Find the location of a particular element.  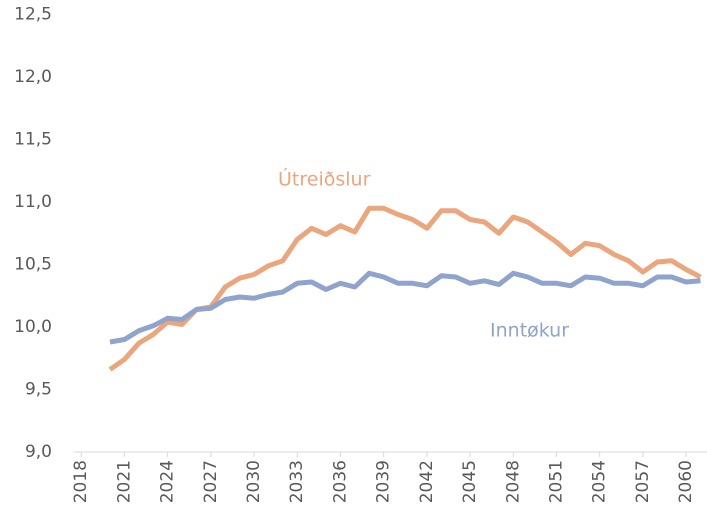

series-label: Inntøkur is located at coordinates (529, 331).